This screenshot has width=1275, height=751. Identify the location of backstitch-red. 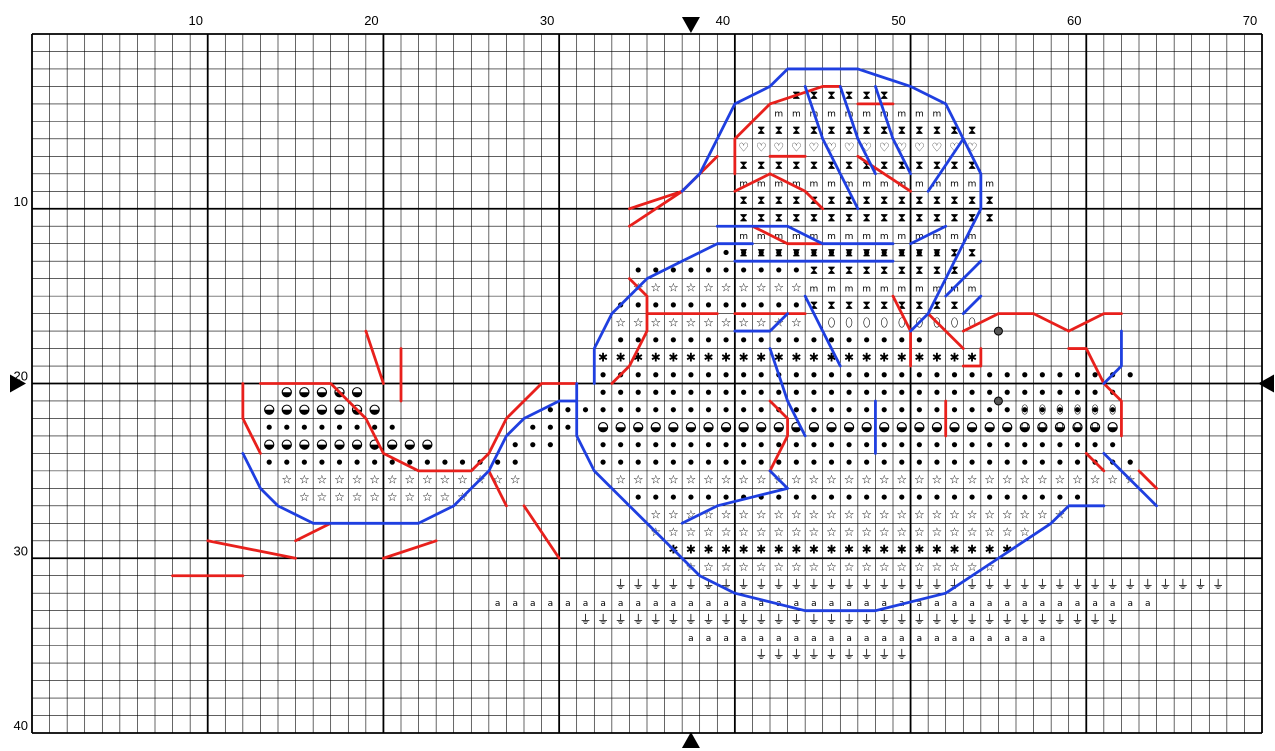
(884, 173).